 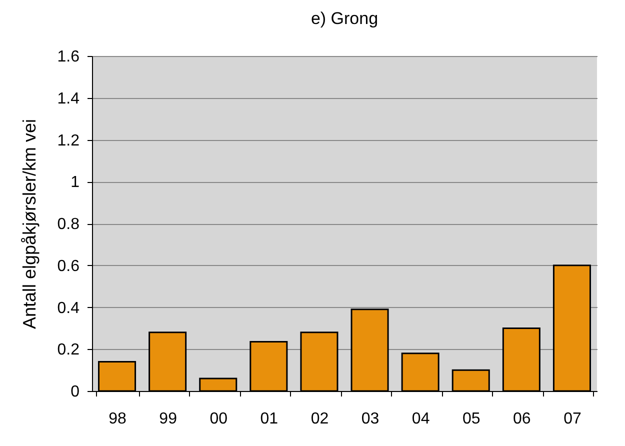 I want to click on x-tick-label: 01, so click(x=269, y=419).